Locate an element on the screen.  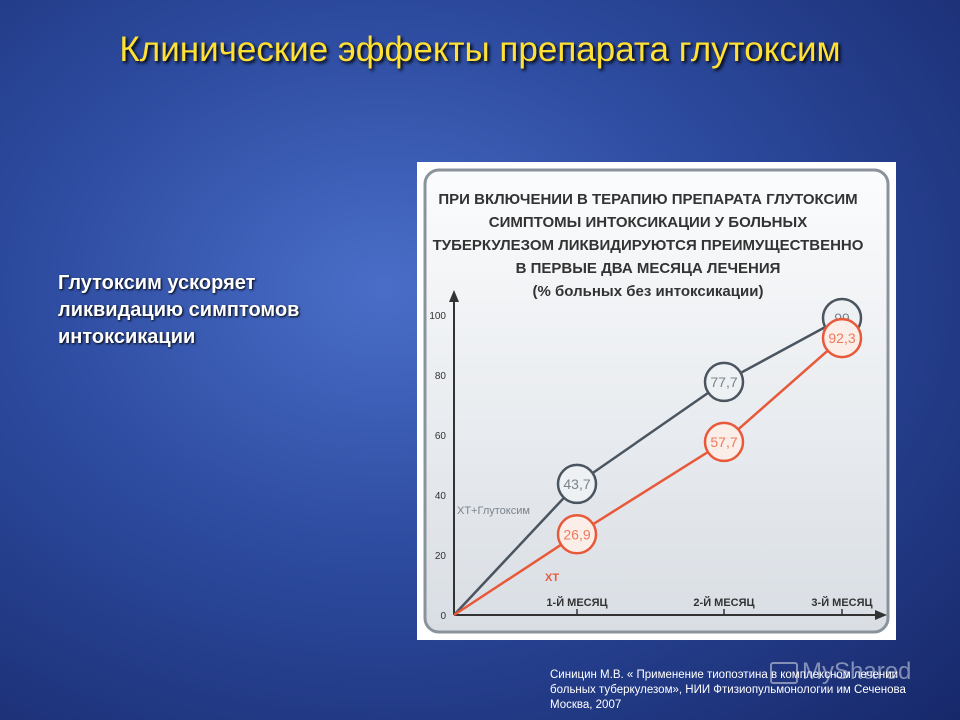
data-label: 92,3 is located at coordinates (841, 338).